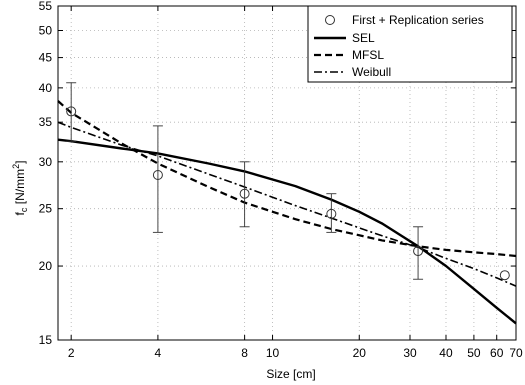 The image size is (525, 385). Describe the element at coordinates (46, 6) in the screenshot. I see `y-tick-label: 55` at that location.